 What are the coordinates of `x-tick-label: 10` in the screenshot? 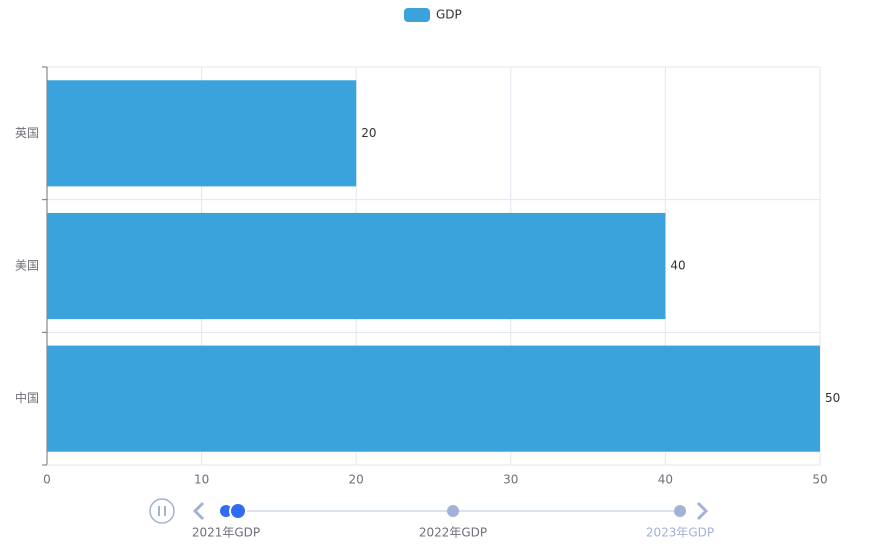 It's located at (201, 480).